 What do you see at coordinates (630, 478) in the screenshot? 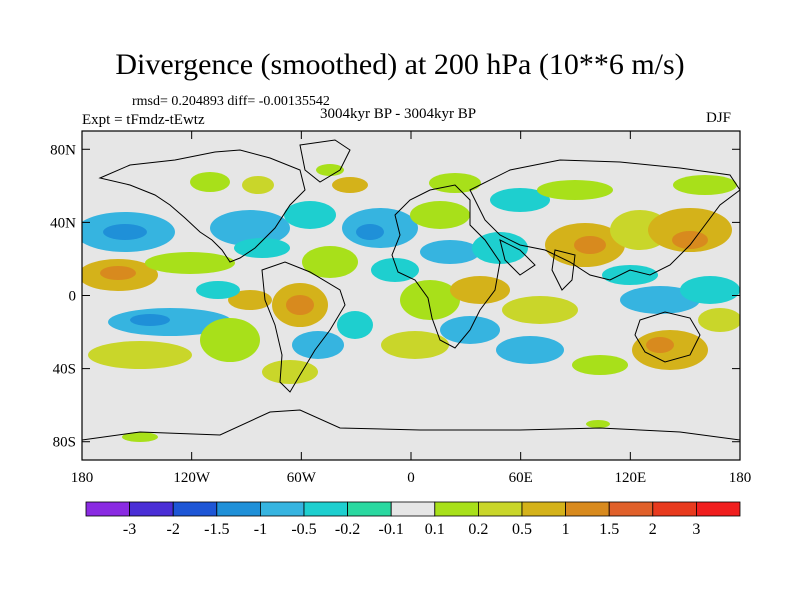
I see `lon-tick-label: 120E` at bounding box center [630, 478].